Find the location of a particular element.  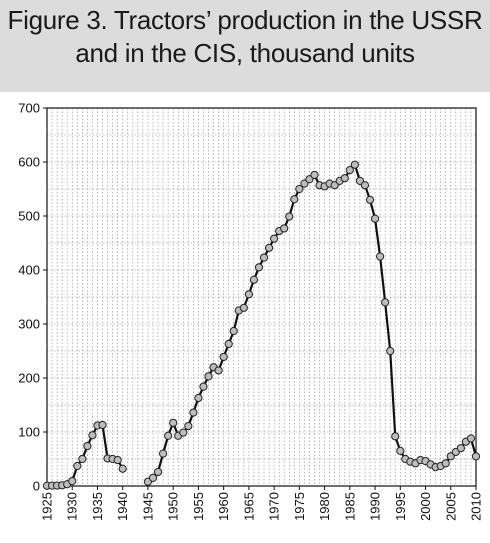

y-tick-label: 0 is located at coordinates (36, 486).